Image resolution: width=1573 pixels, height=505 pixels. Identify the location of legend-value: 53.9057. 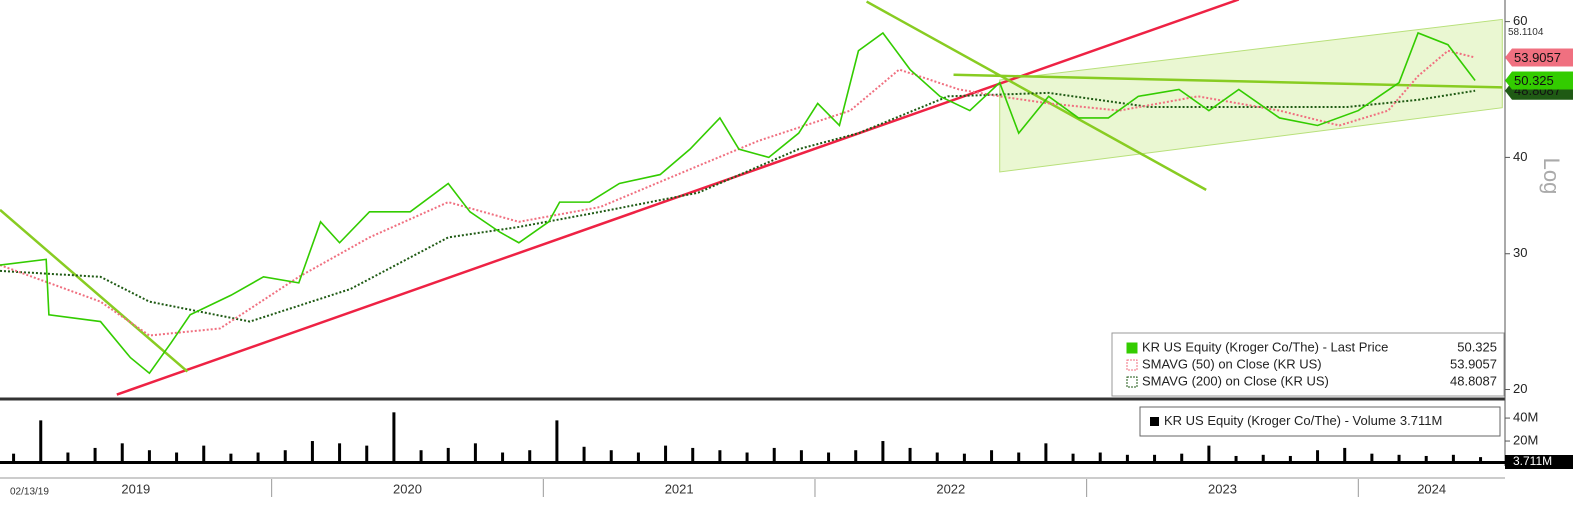
(1473, 363).